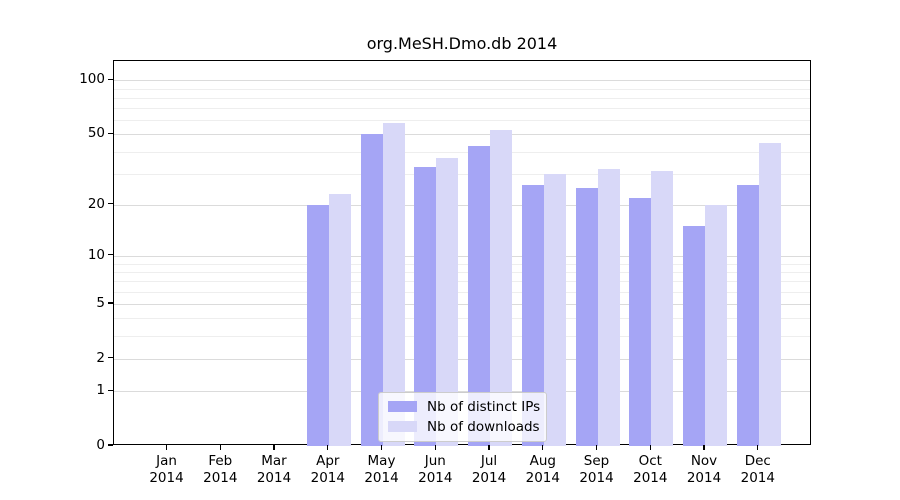  I want to click on legend-row-downloads: Nb of downloads, so click(464, 426).